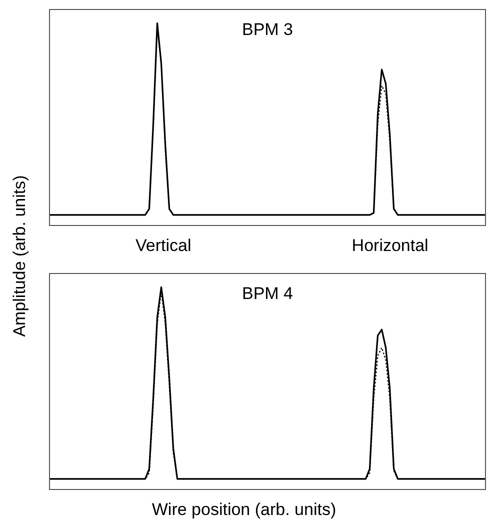 Image resolution: width=488 pixels, height=528 pixels. I want to click on chart-title: BPM 3, so click(268, 30).